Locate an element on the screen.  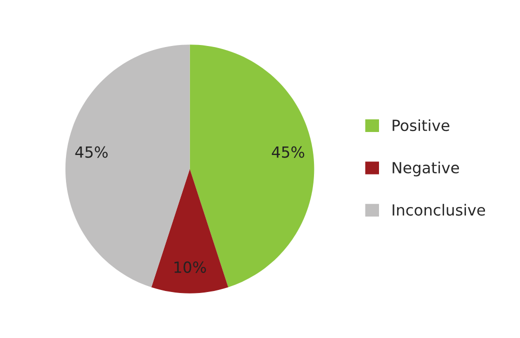
pie-slice is located at coordinates (189, 231).